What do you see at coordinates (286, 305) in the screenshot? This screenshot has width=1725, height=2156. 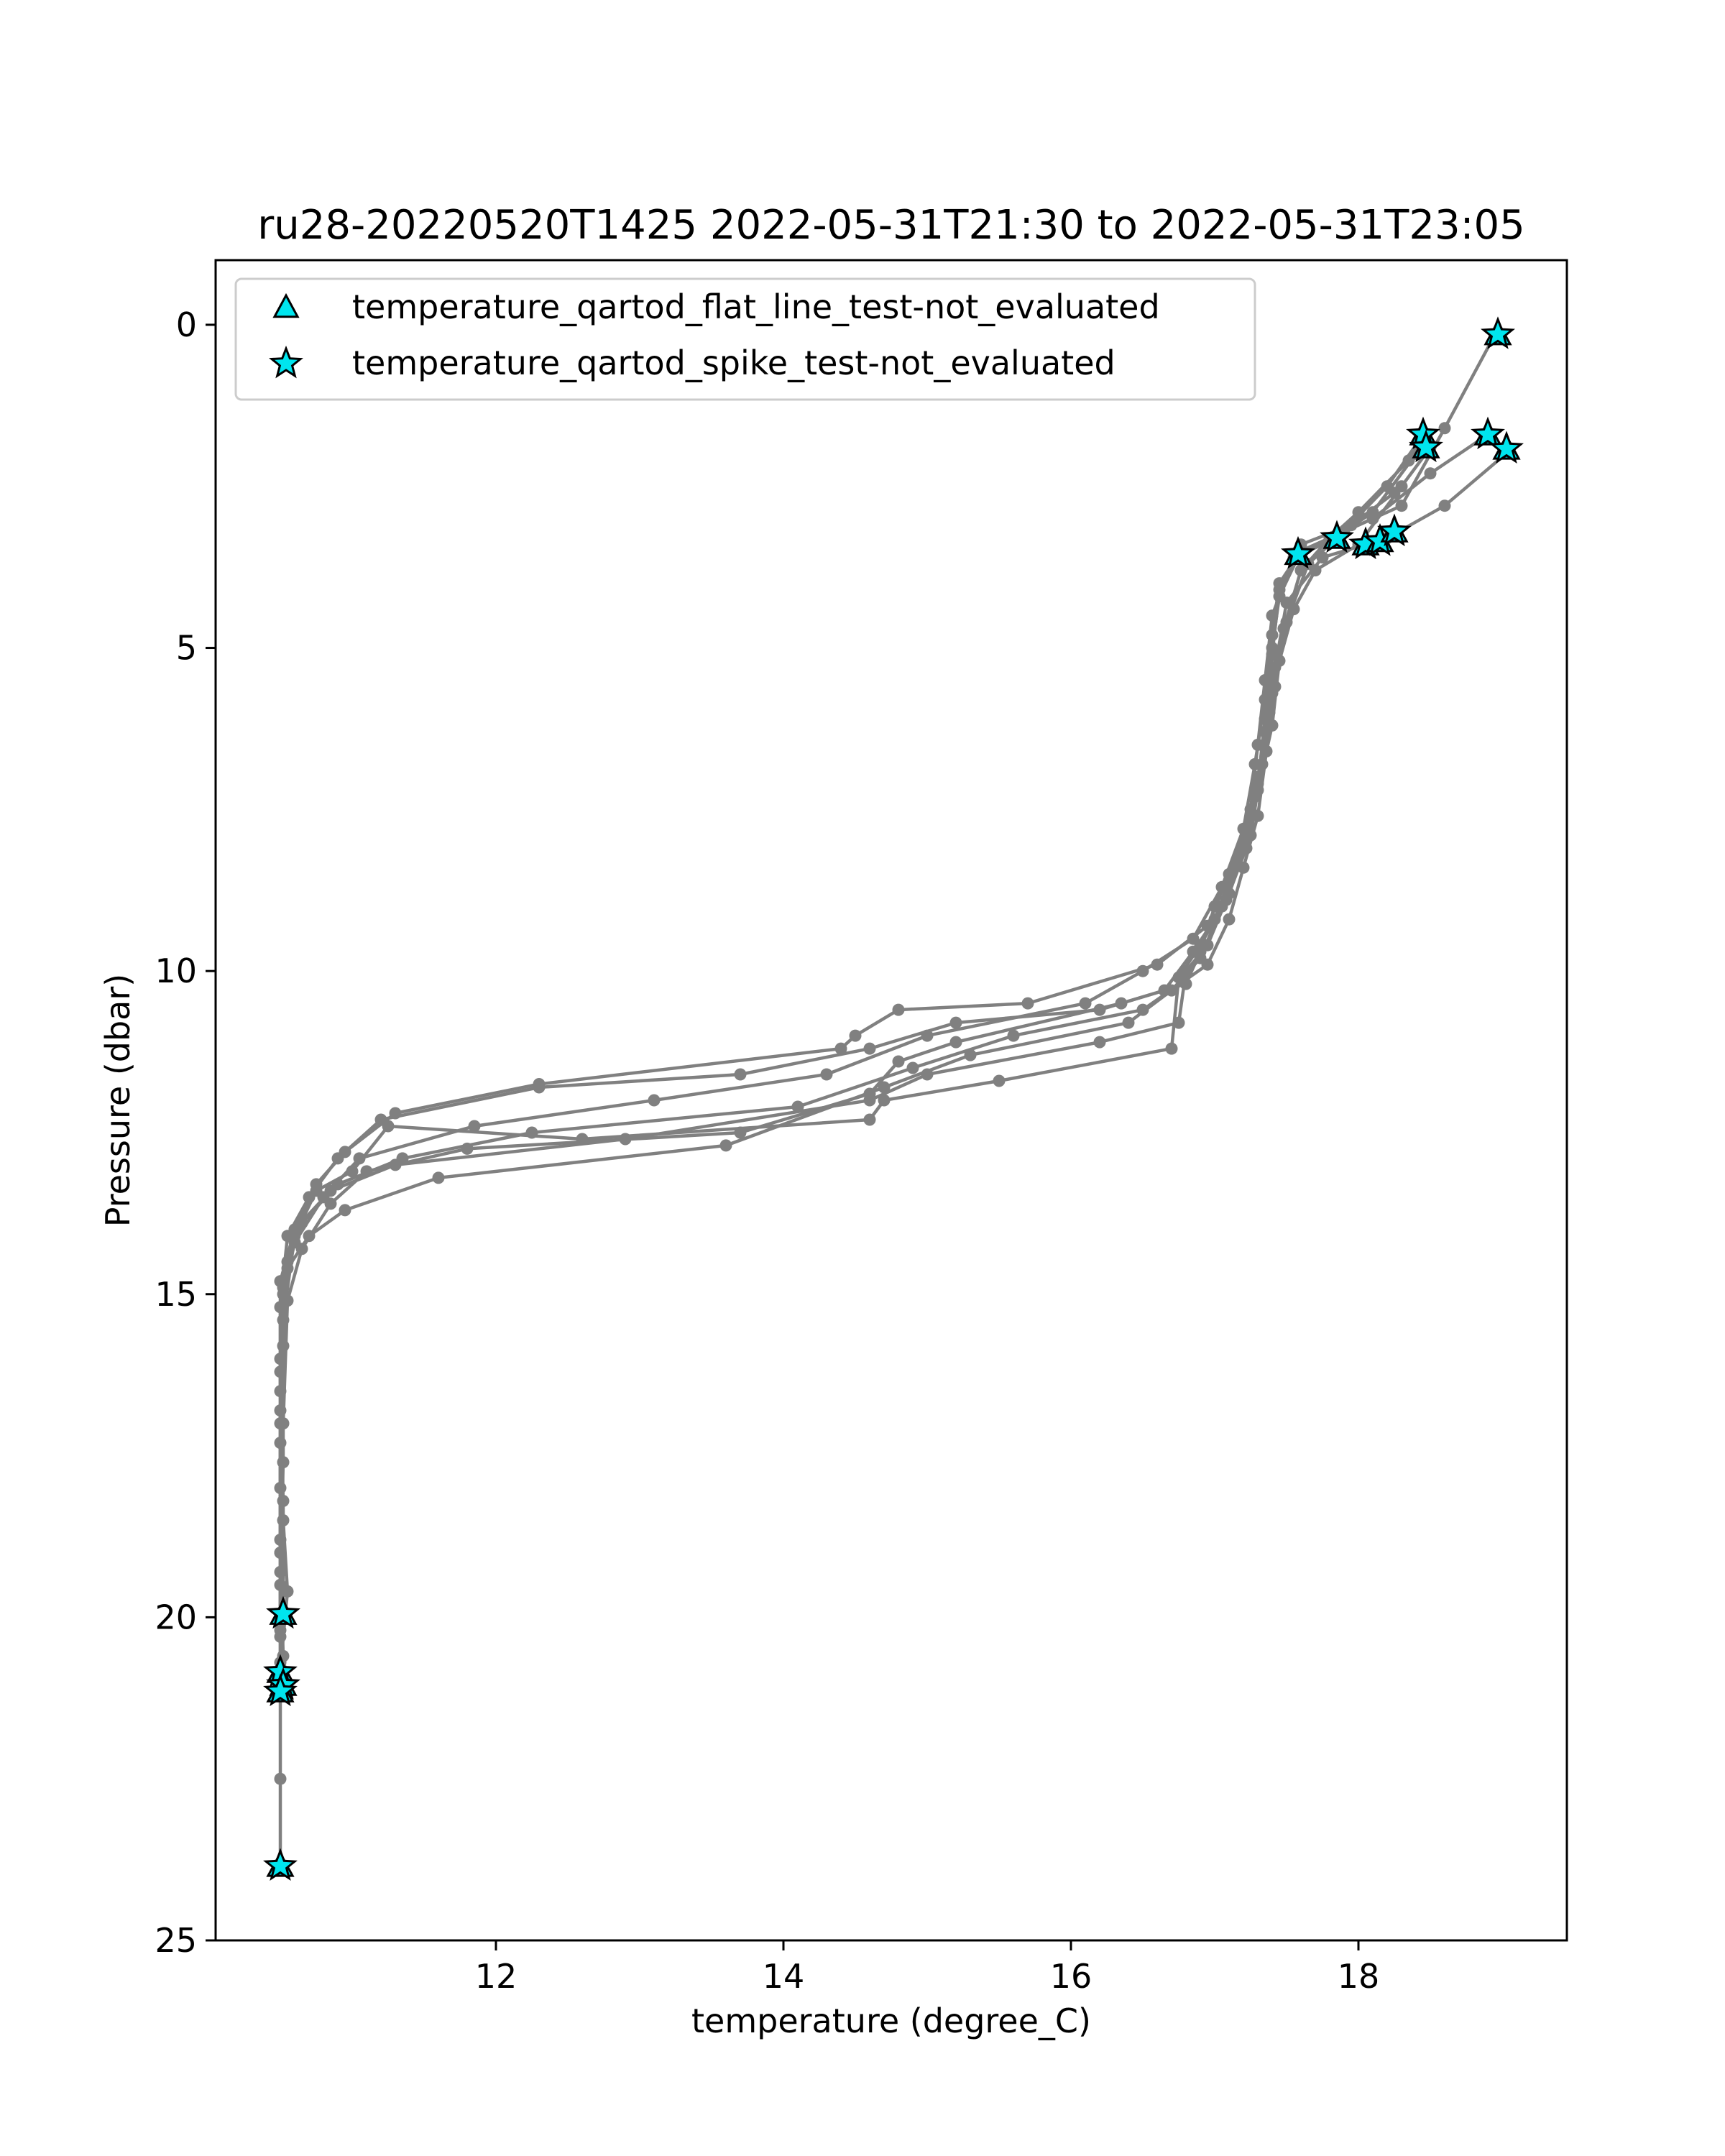 I see `legend-triangle-marker` at bounding box center [286, 305].